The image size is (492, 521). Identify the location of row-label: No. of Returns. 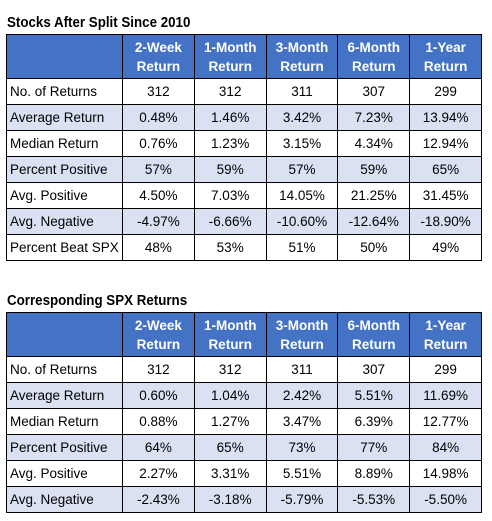
(64, 91).